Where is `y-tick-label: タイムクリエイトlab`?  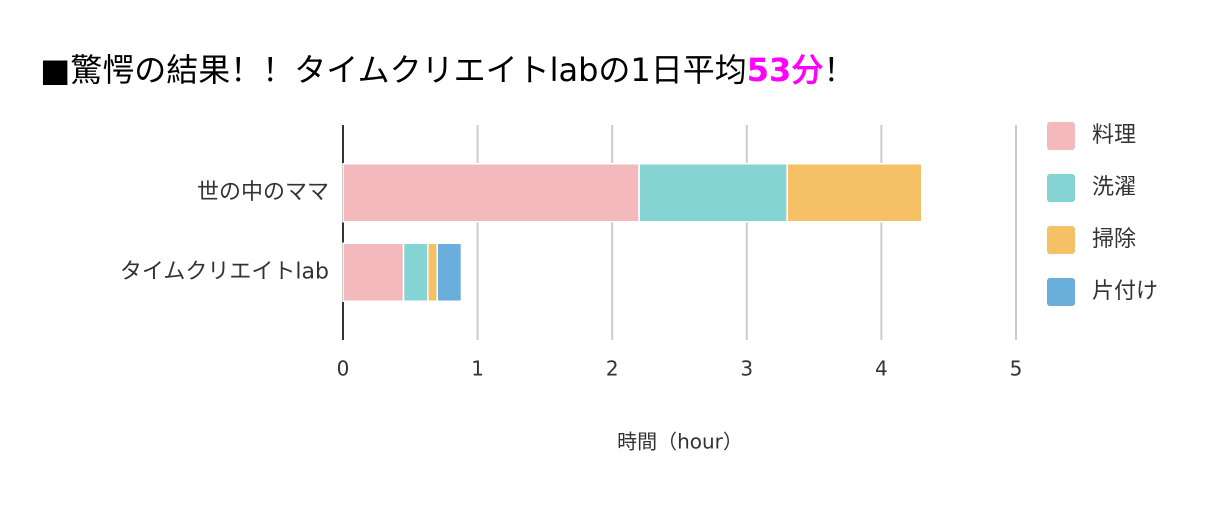 y-tick-label: タイムクリエイトlab is located at coordinates (224, 271).